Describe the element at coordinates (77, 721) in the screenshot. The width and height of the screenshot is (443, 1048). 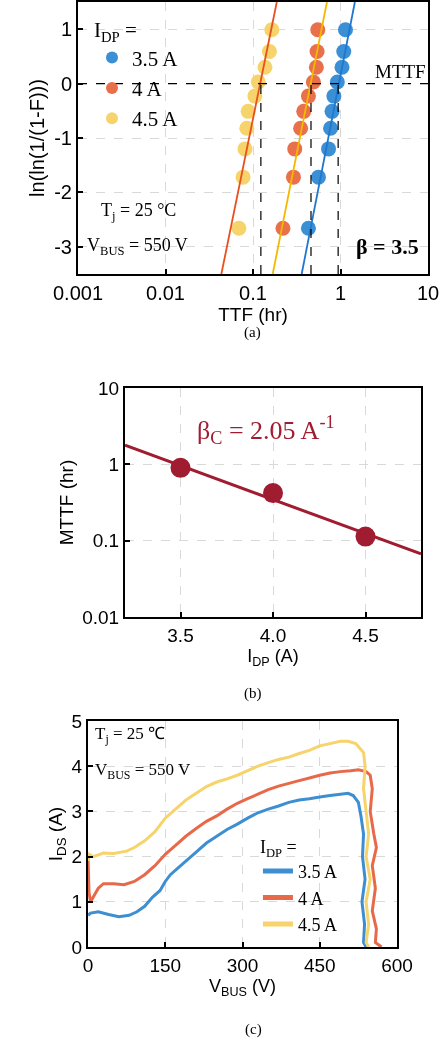
I see `y-tick-label: 5` at that location.